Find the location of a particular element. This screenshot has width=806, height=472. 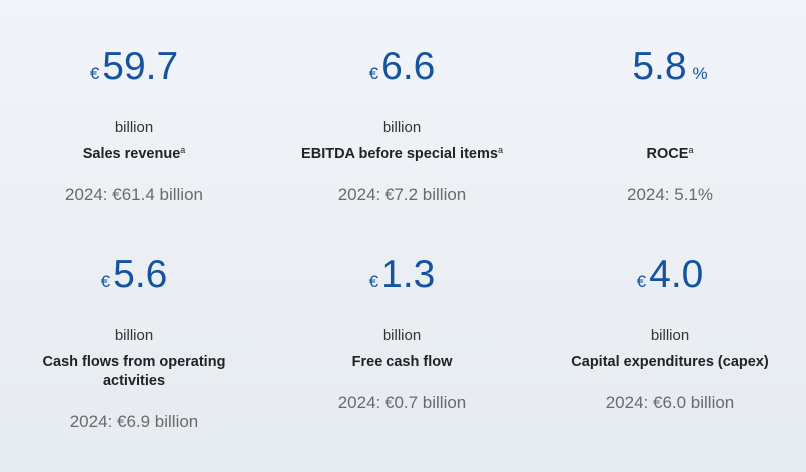

kpi-label-row: ROCEa is located at coordinates (670, 154).